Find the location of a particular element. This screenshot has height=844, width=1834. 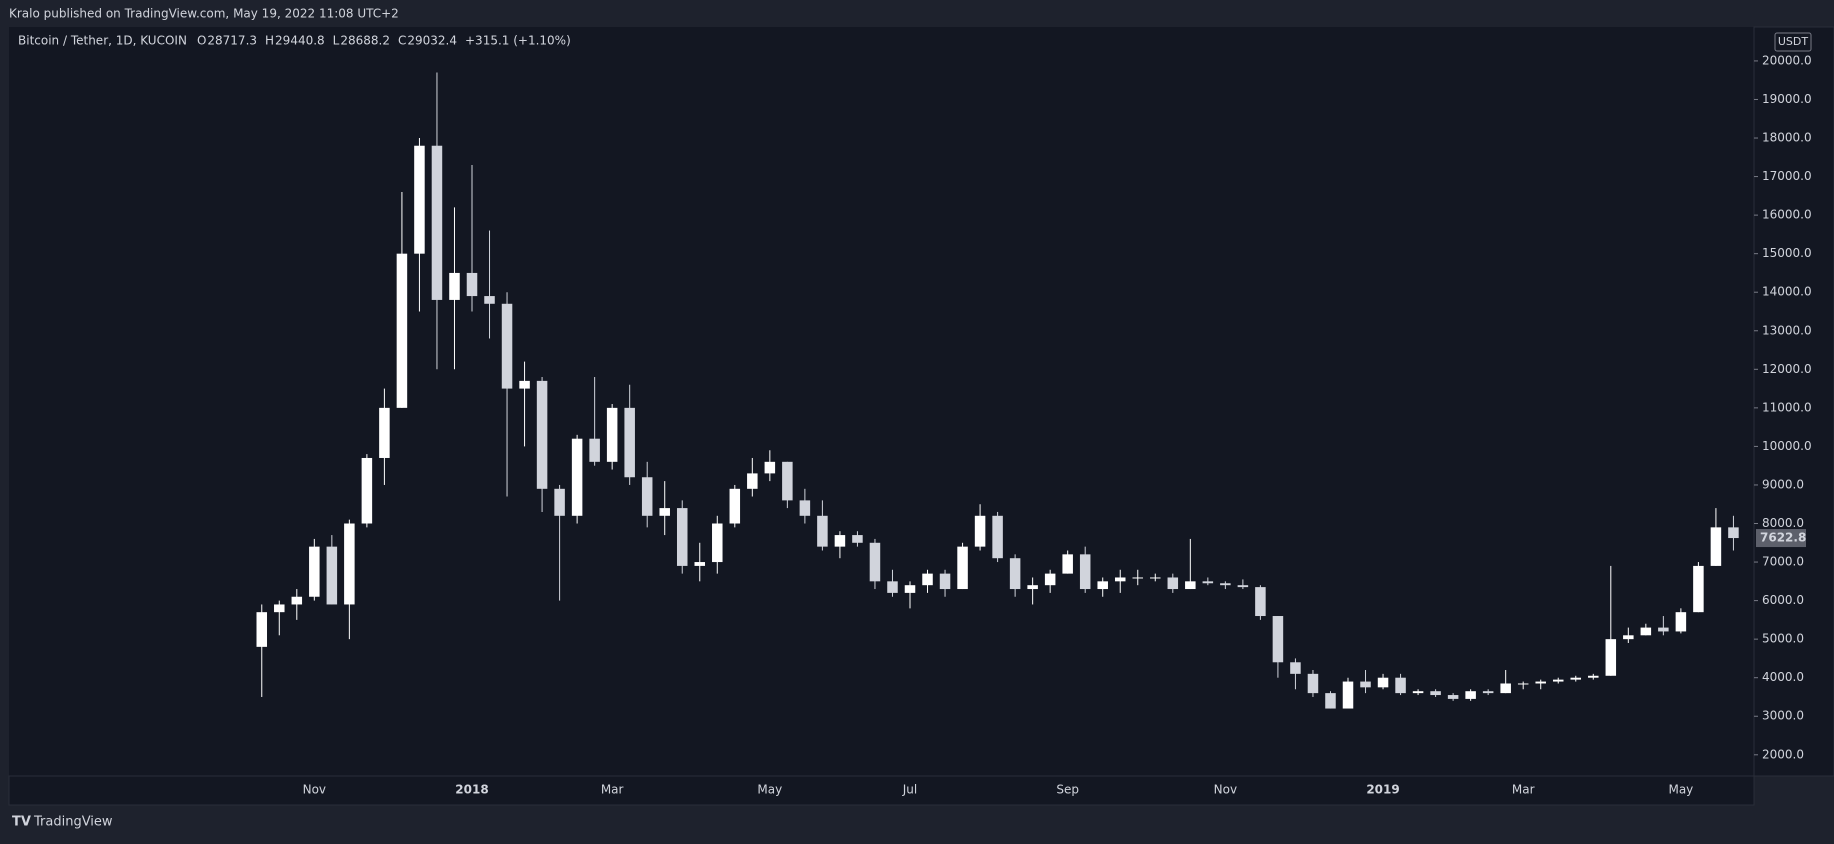

ohlc-label: L is located at coordinates (336, 41).